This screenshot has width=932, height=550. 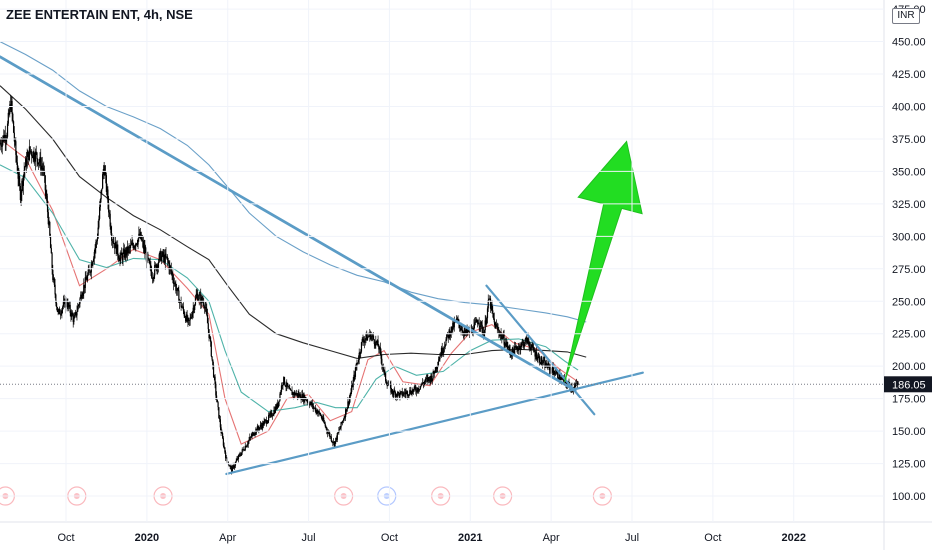 What do you see at coordinates (909, 43) in the screenshot?
I see `y-tick-label: 450.00` at bounding box center [909, 43].